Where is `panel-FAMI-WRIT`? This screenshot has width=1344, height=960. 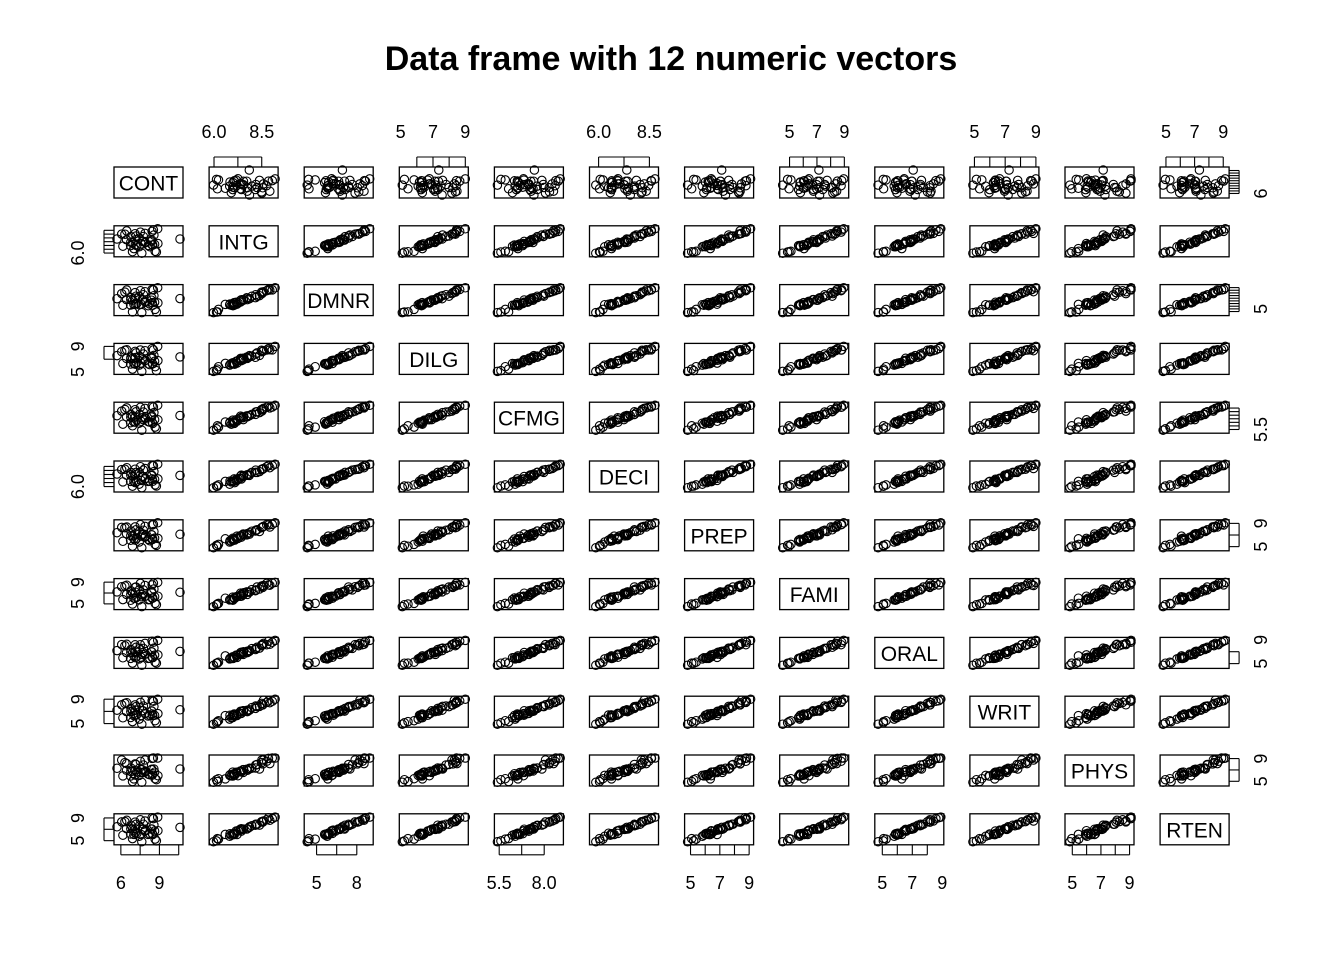 panel-FAMI-WRIT is located at coordinates (1004, 594).